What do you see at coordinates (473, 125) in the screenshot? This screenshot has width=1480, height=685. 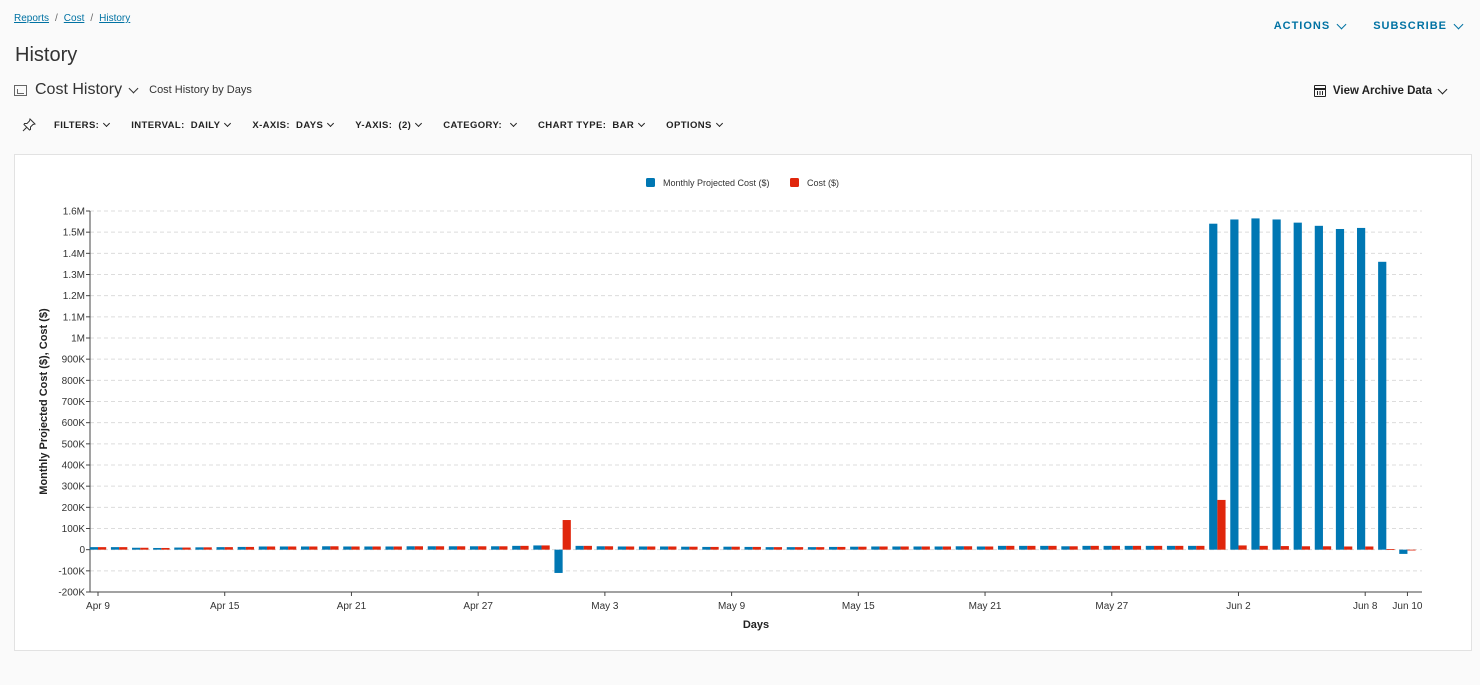 I see `category-label: CATEGORY:` at bounding box center [473, 125].